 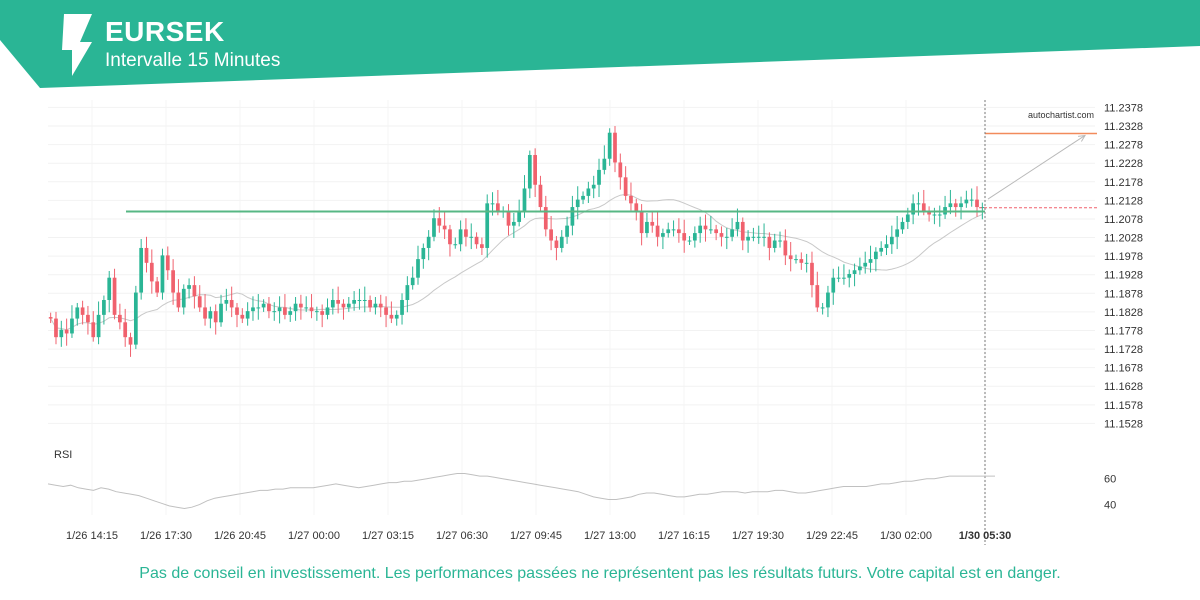 I want to click on y-tick-label: 11.1778, so click(x=1123, y=331).